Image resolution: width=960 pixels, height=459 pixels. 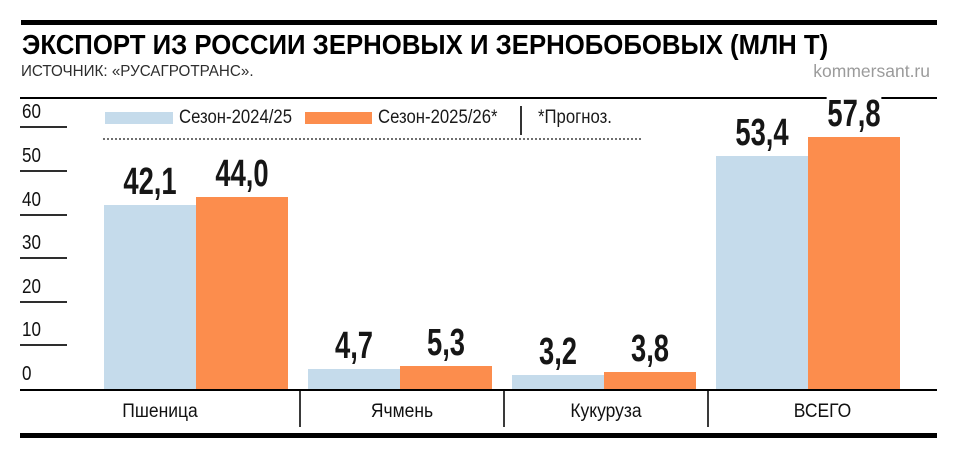 I want to click on legend-dotted-underline, so click(x=372, y=139).